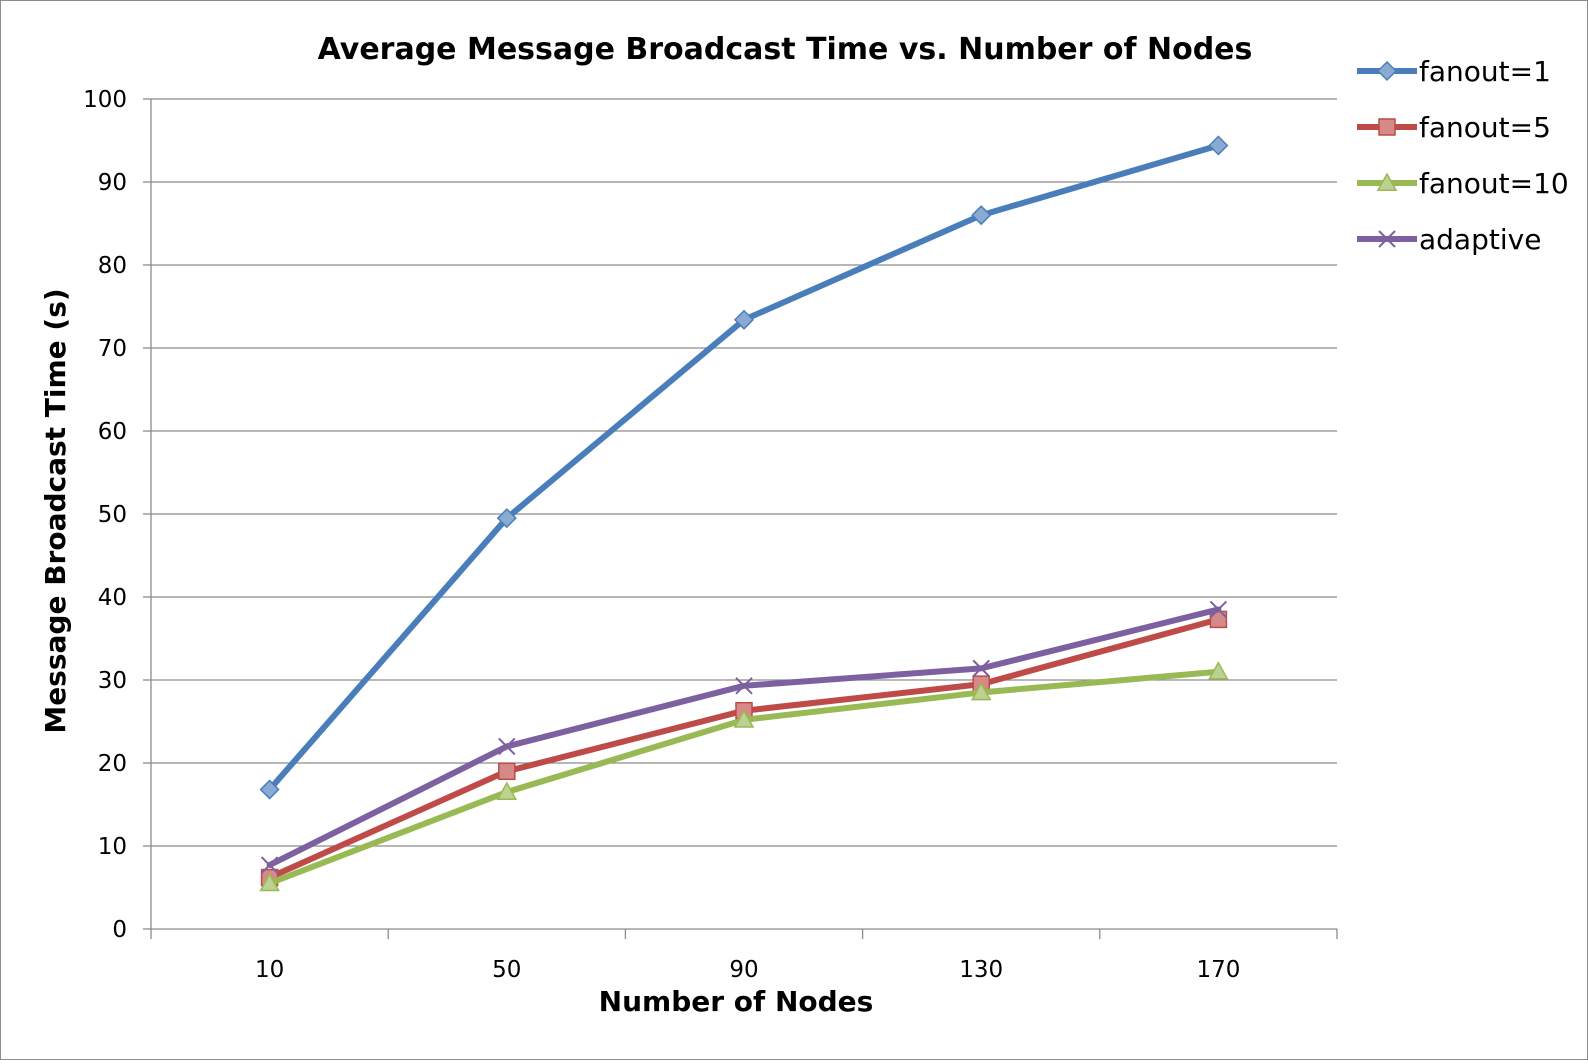 This screenshot has width=1588, height=1064. Describe the element at coordinates (112, 515) in the screenshot. I see `y-tick-label: 50` at that location.